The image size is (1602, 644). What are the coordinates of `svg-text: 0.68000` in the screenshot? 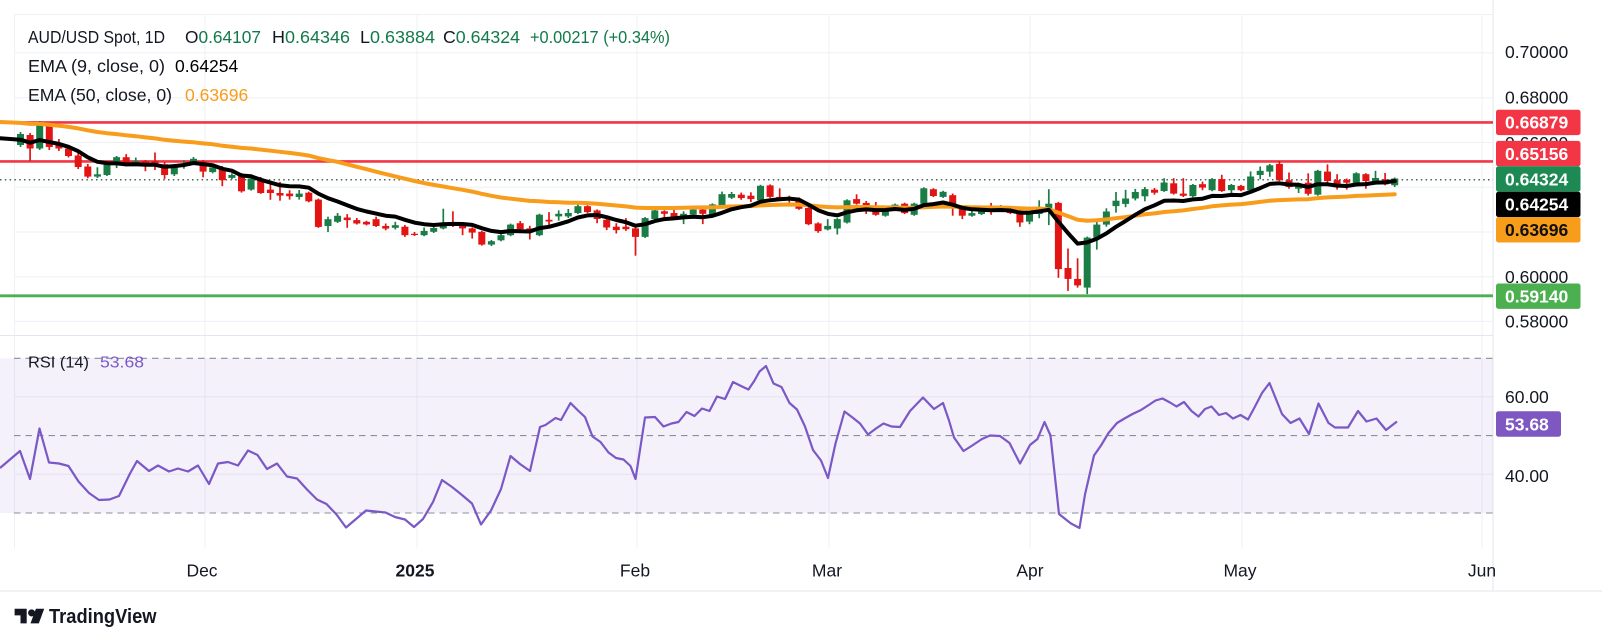 It's located at (1537, 98).